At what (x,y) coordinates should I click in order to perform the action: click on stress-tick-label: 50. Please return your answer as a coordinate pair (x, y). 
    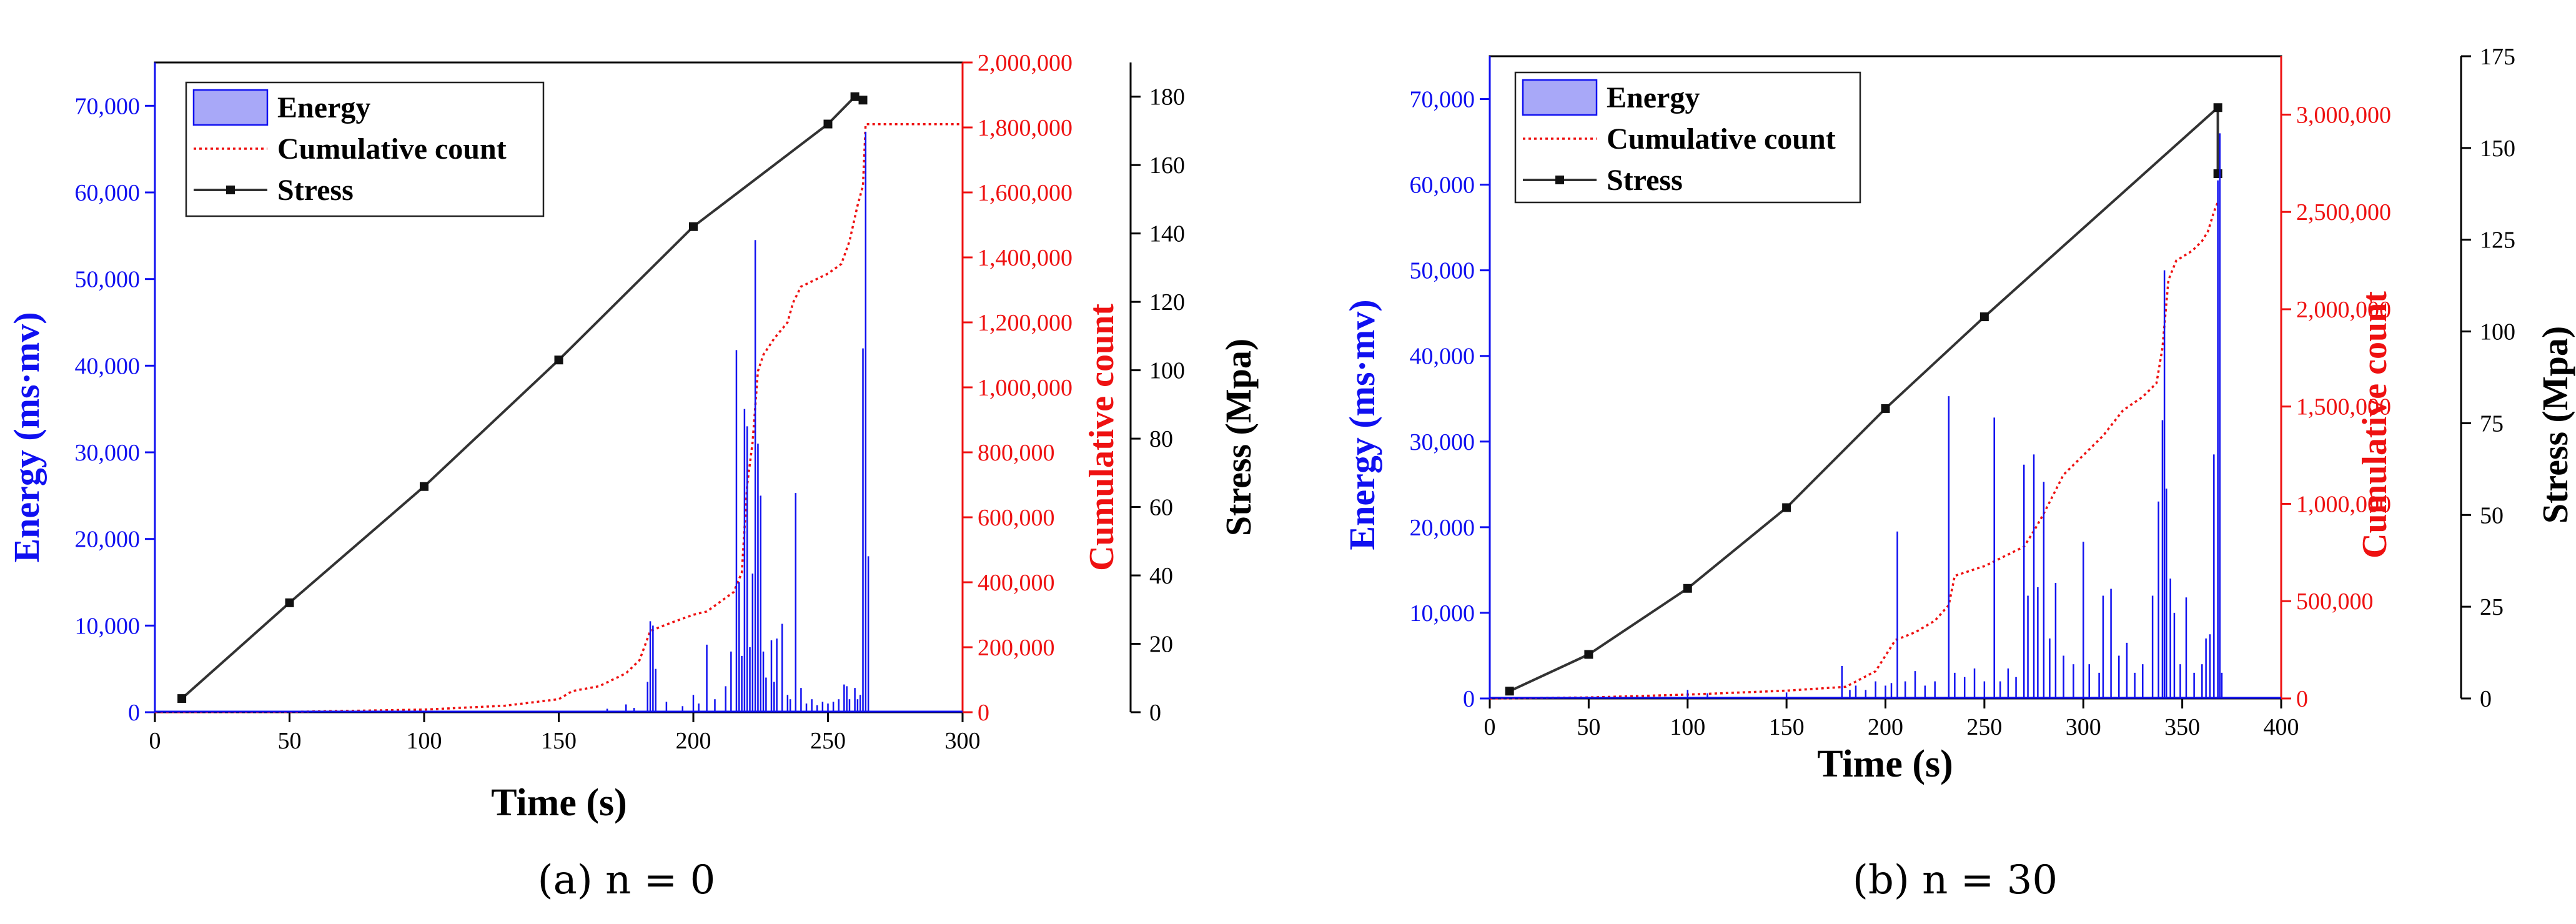
    Looking at the image, I should click on (2492, 515).